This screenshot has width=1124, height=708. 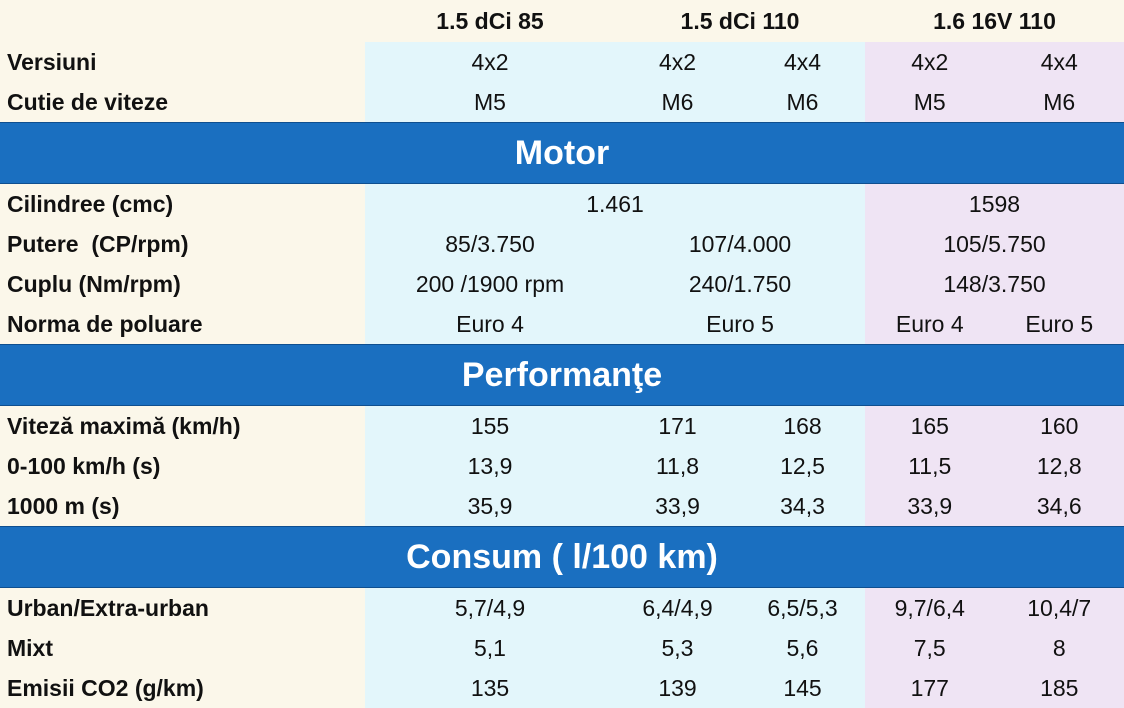 I want to click on mixt-engine-3: 7,5 8, so click(x=994, y=648).